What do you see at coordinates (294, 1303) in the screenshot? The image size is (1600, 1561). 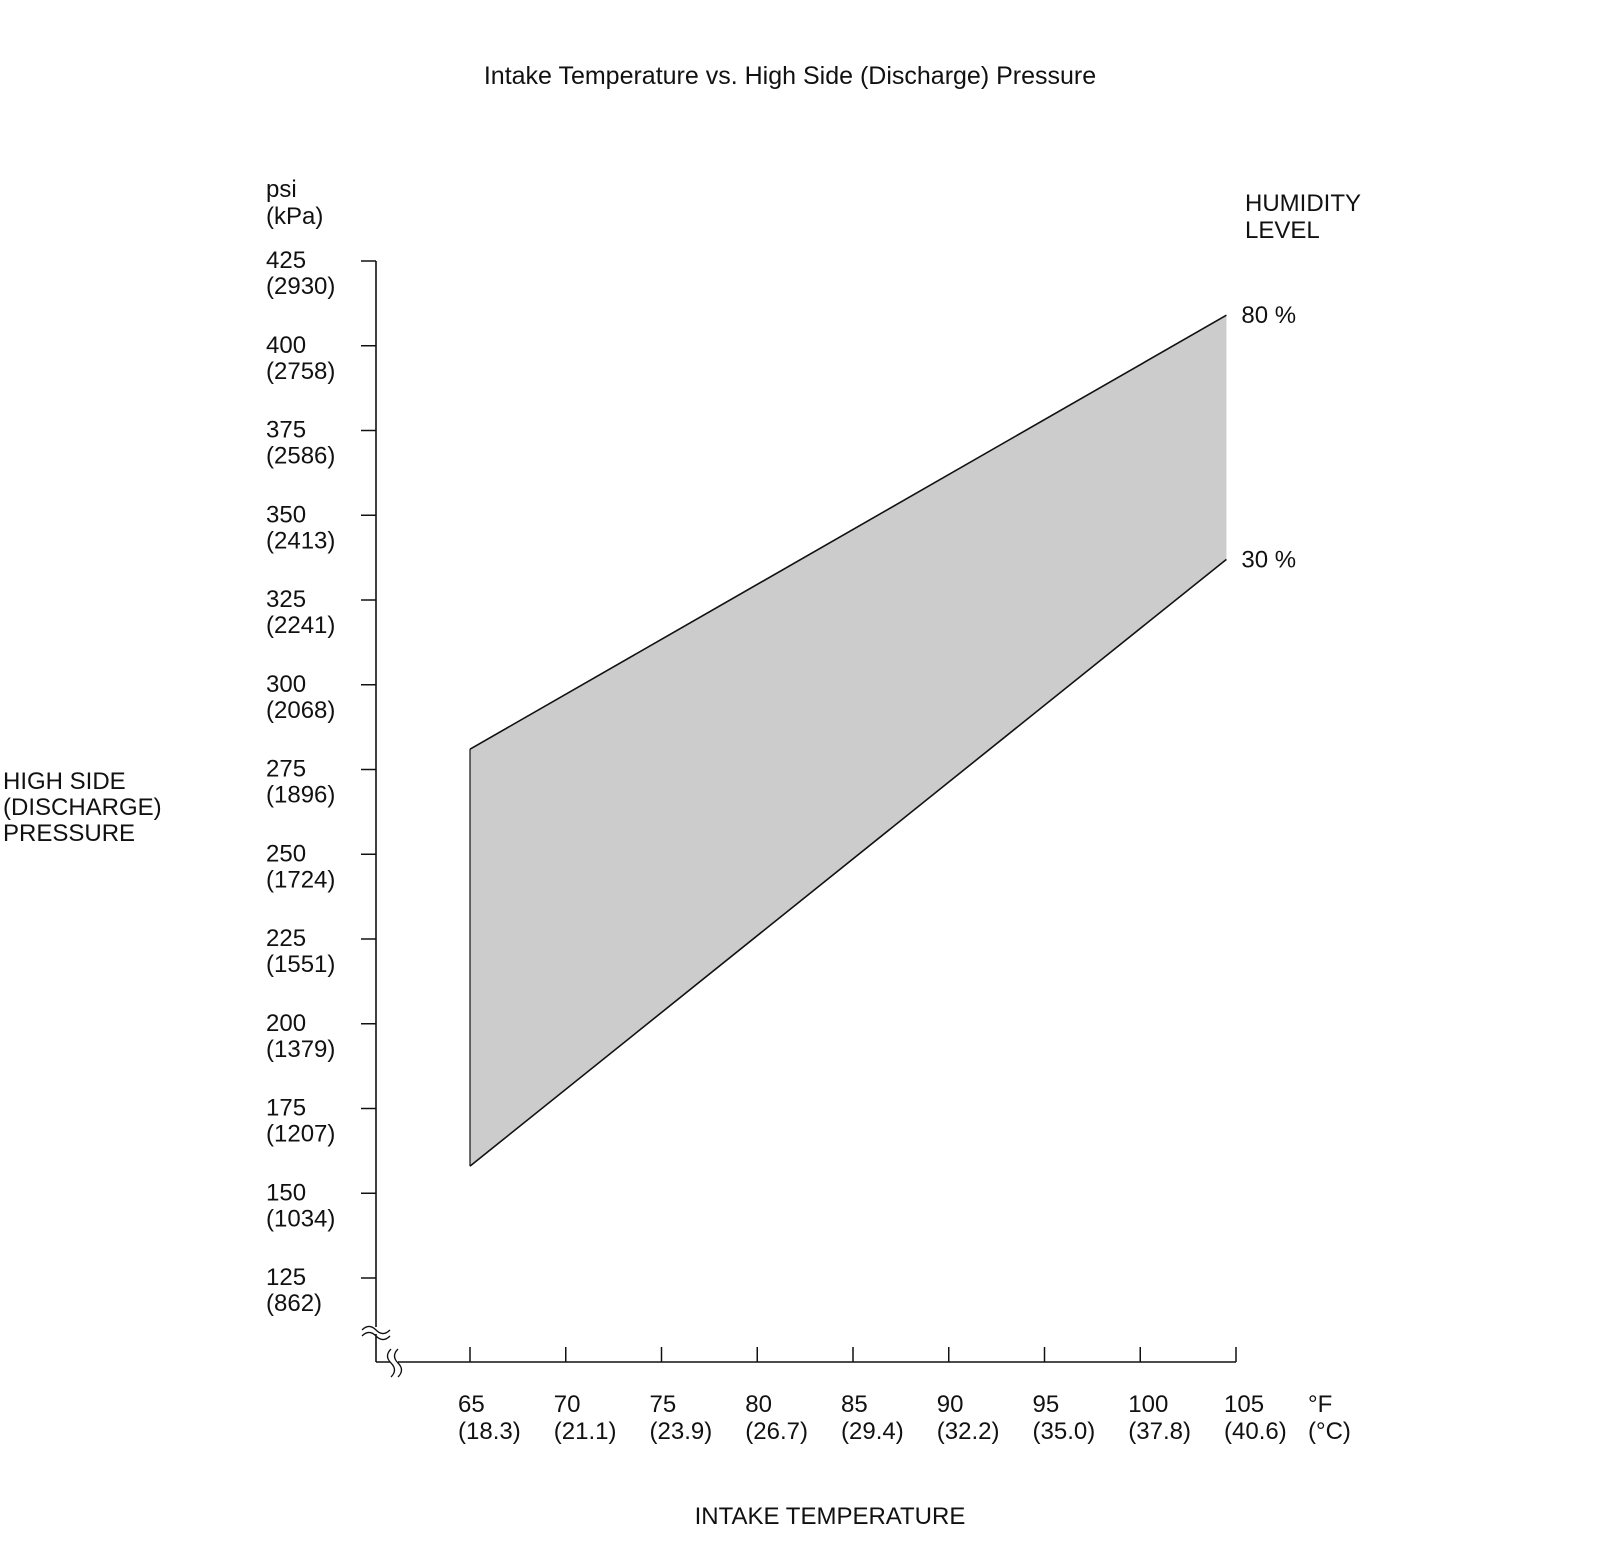 I see `y-tick-label-kpa: (862)` at bounding box center [294, 1303].